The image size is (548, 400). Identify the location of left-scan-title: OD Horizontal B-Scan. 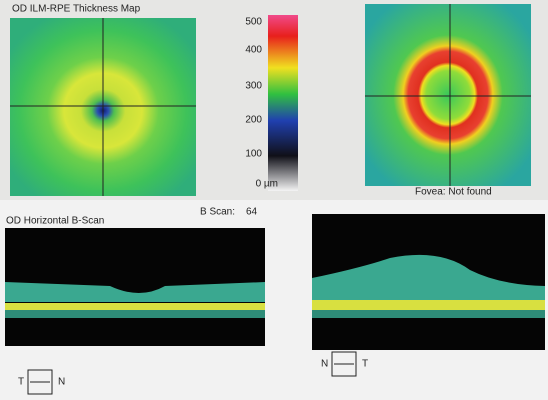
(55, 221).